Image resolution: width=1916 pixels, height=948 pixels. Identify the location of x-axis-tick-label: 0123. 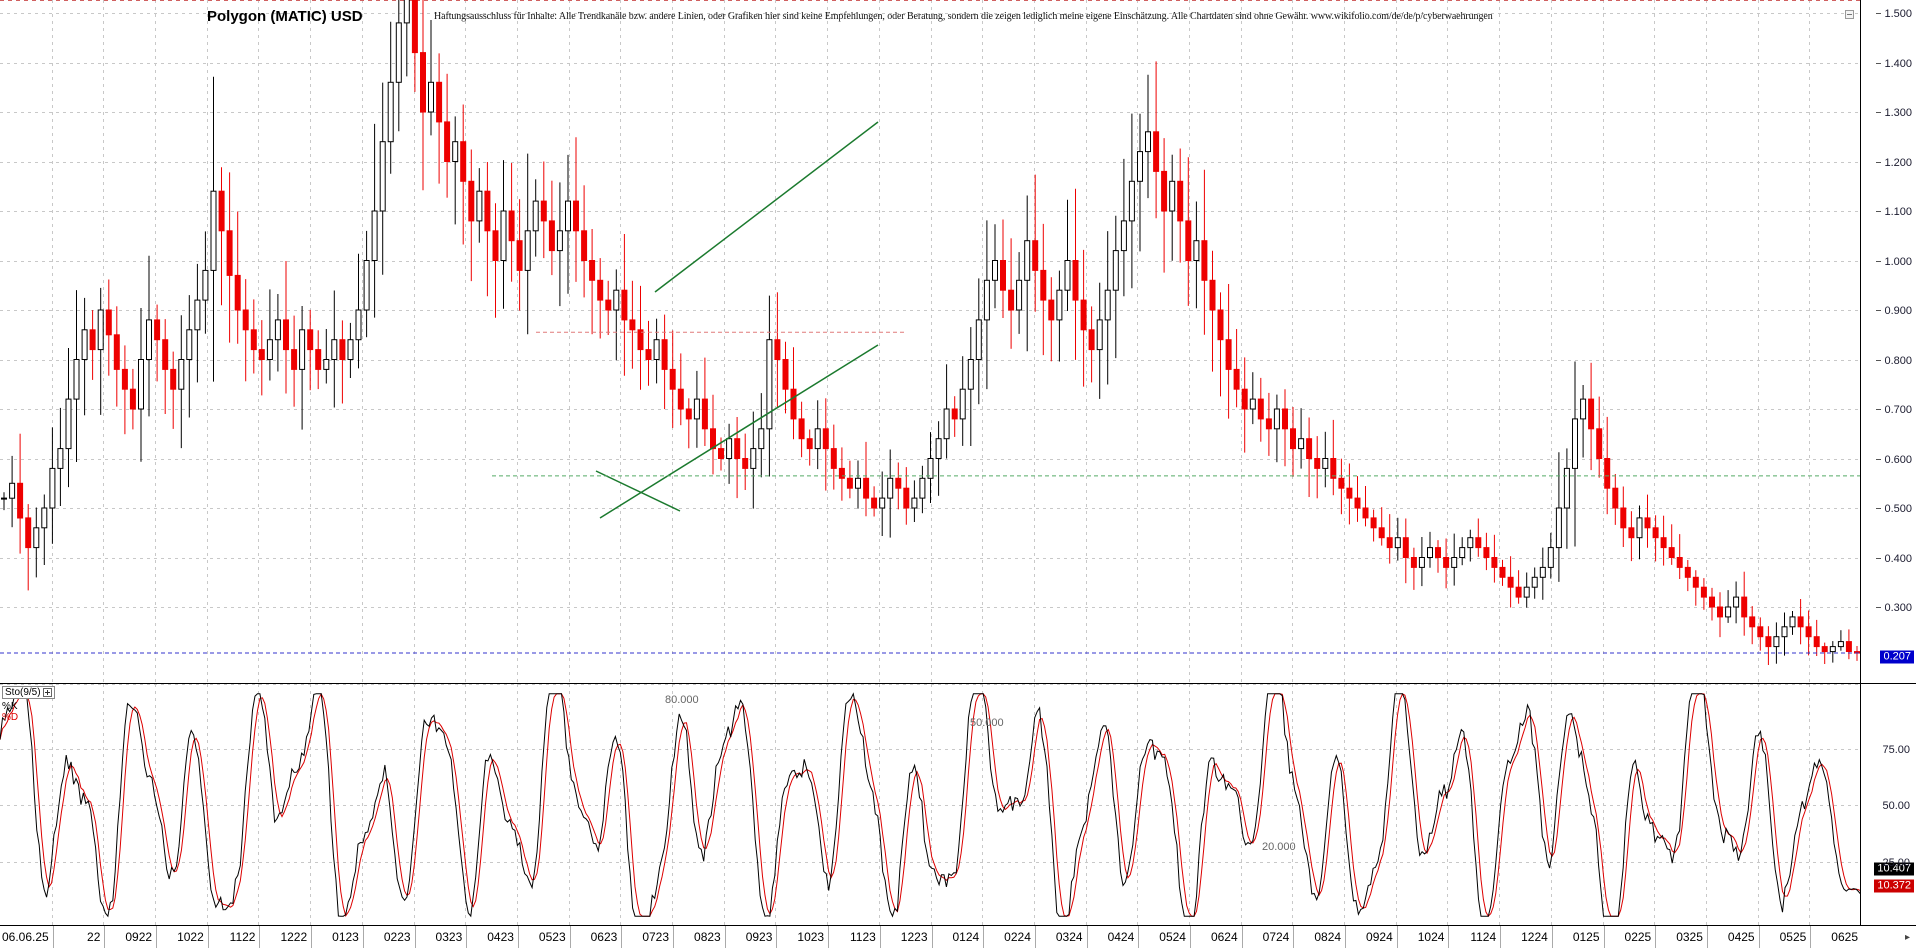
(345, 937).